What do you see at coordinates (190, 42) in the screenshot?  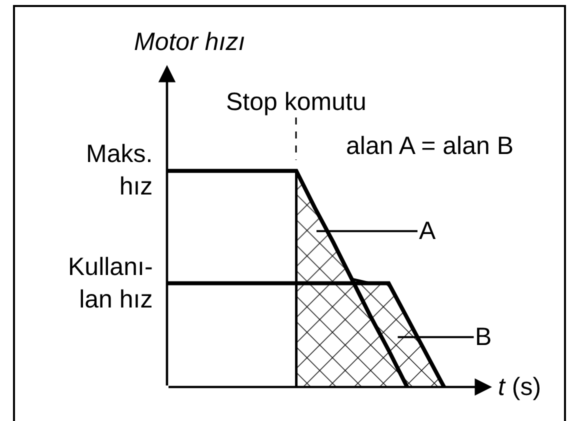 I see `y-axis-title: Motor hızı` at bounding box center [190, 42].